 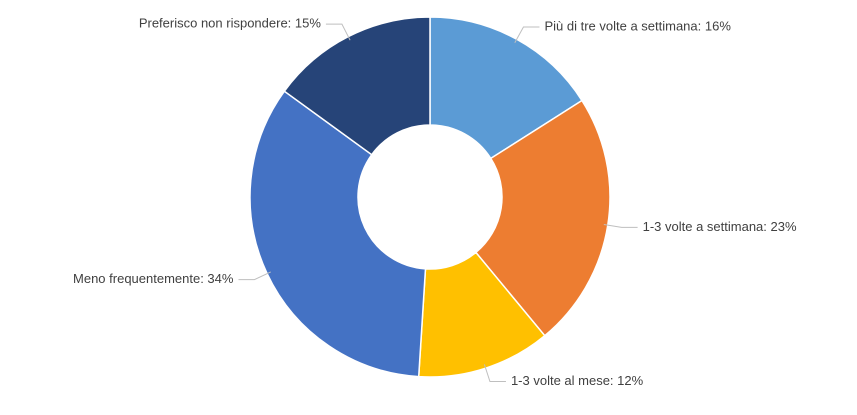 I want to click on data-label: 1-3 volte al mese: 12%, so click(x=577, y=380).